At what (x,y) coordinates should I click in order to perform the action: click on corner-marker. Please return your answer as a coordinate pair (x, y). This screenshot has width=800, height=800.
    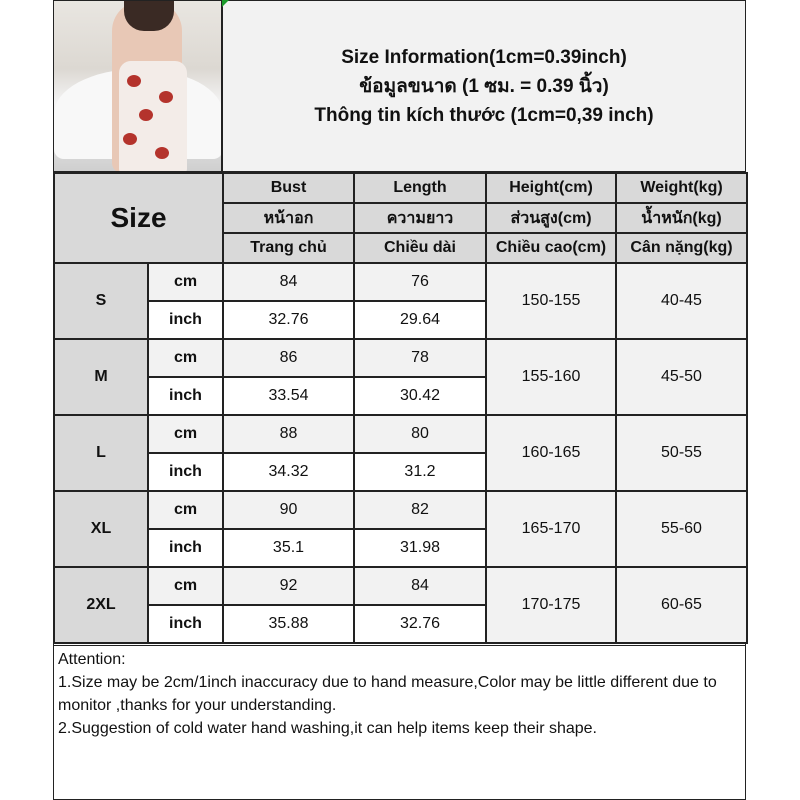
    Looking at the image, I should click on (225, 3).